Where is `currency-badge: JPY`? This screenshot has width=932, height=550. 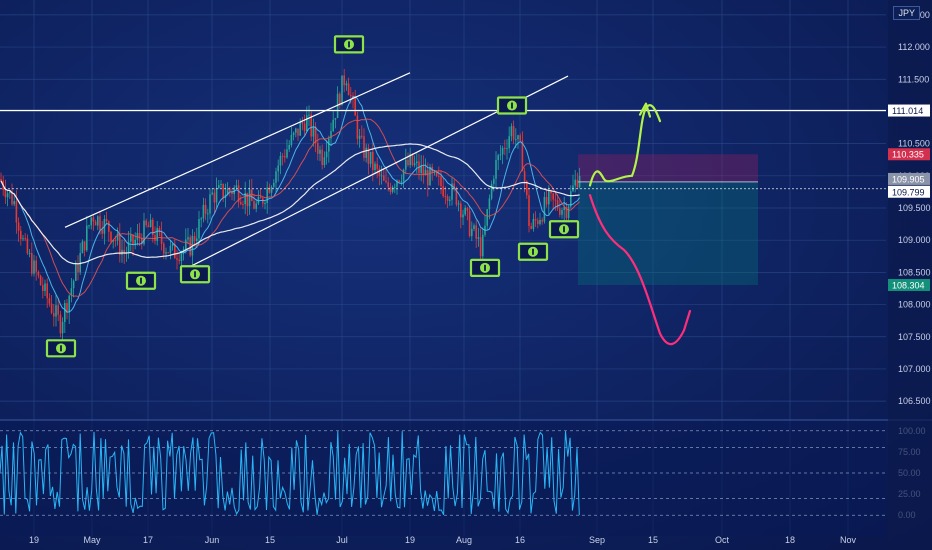 currency-badge: JPY is located at coordinates (906, 13).